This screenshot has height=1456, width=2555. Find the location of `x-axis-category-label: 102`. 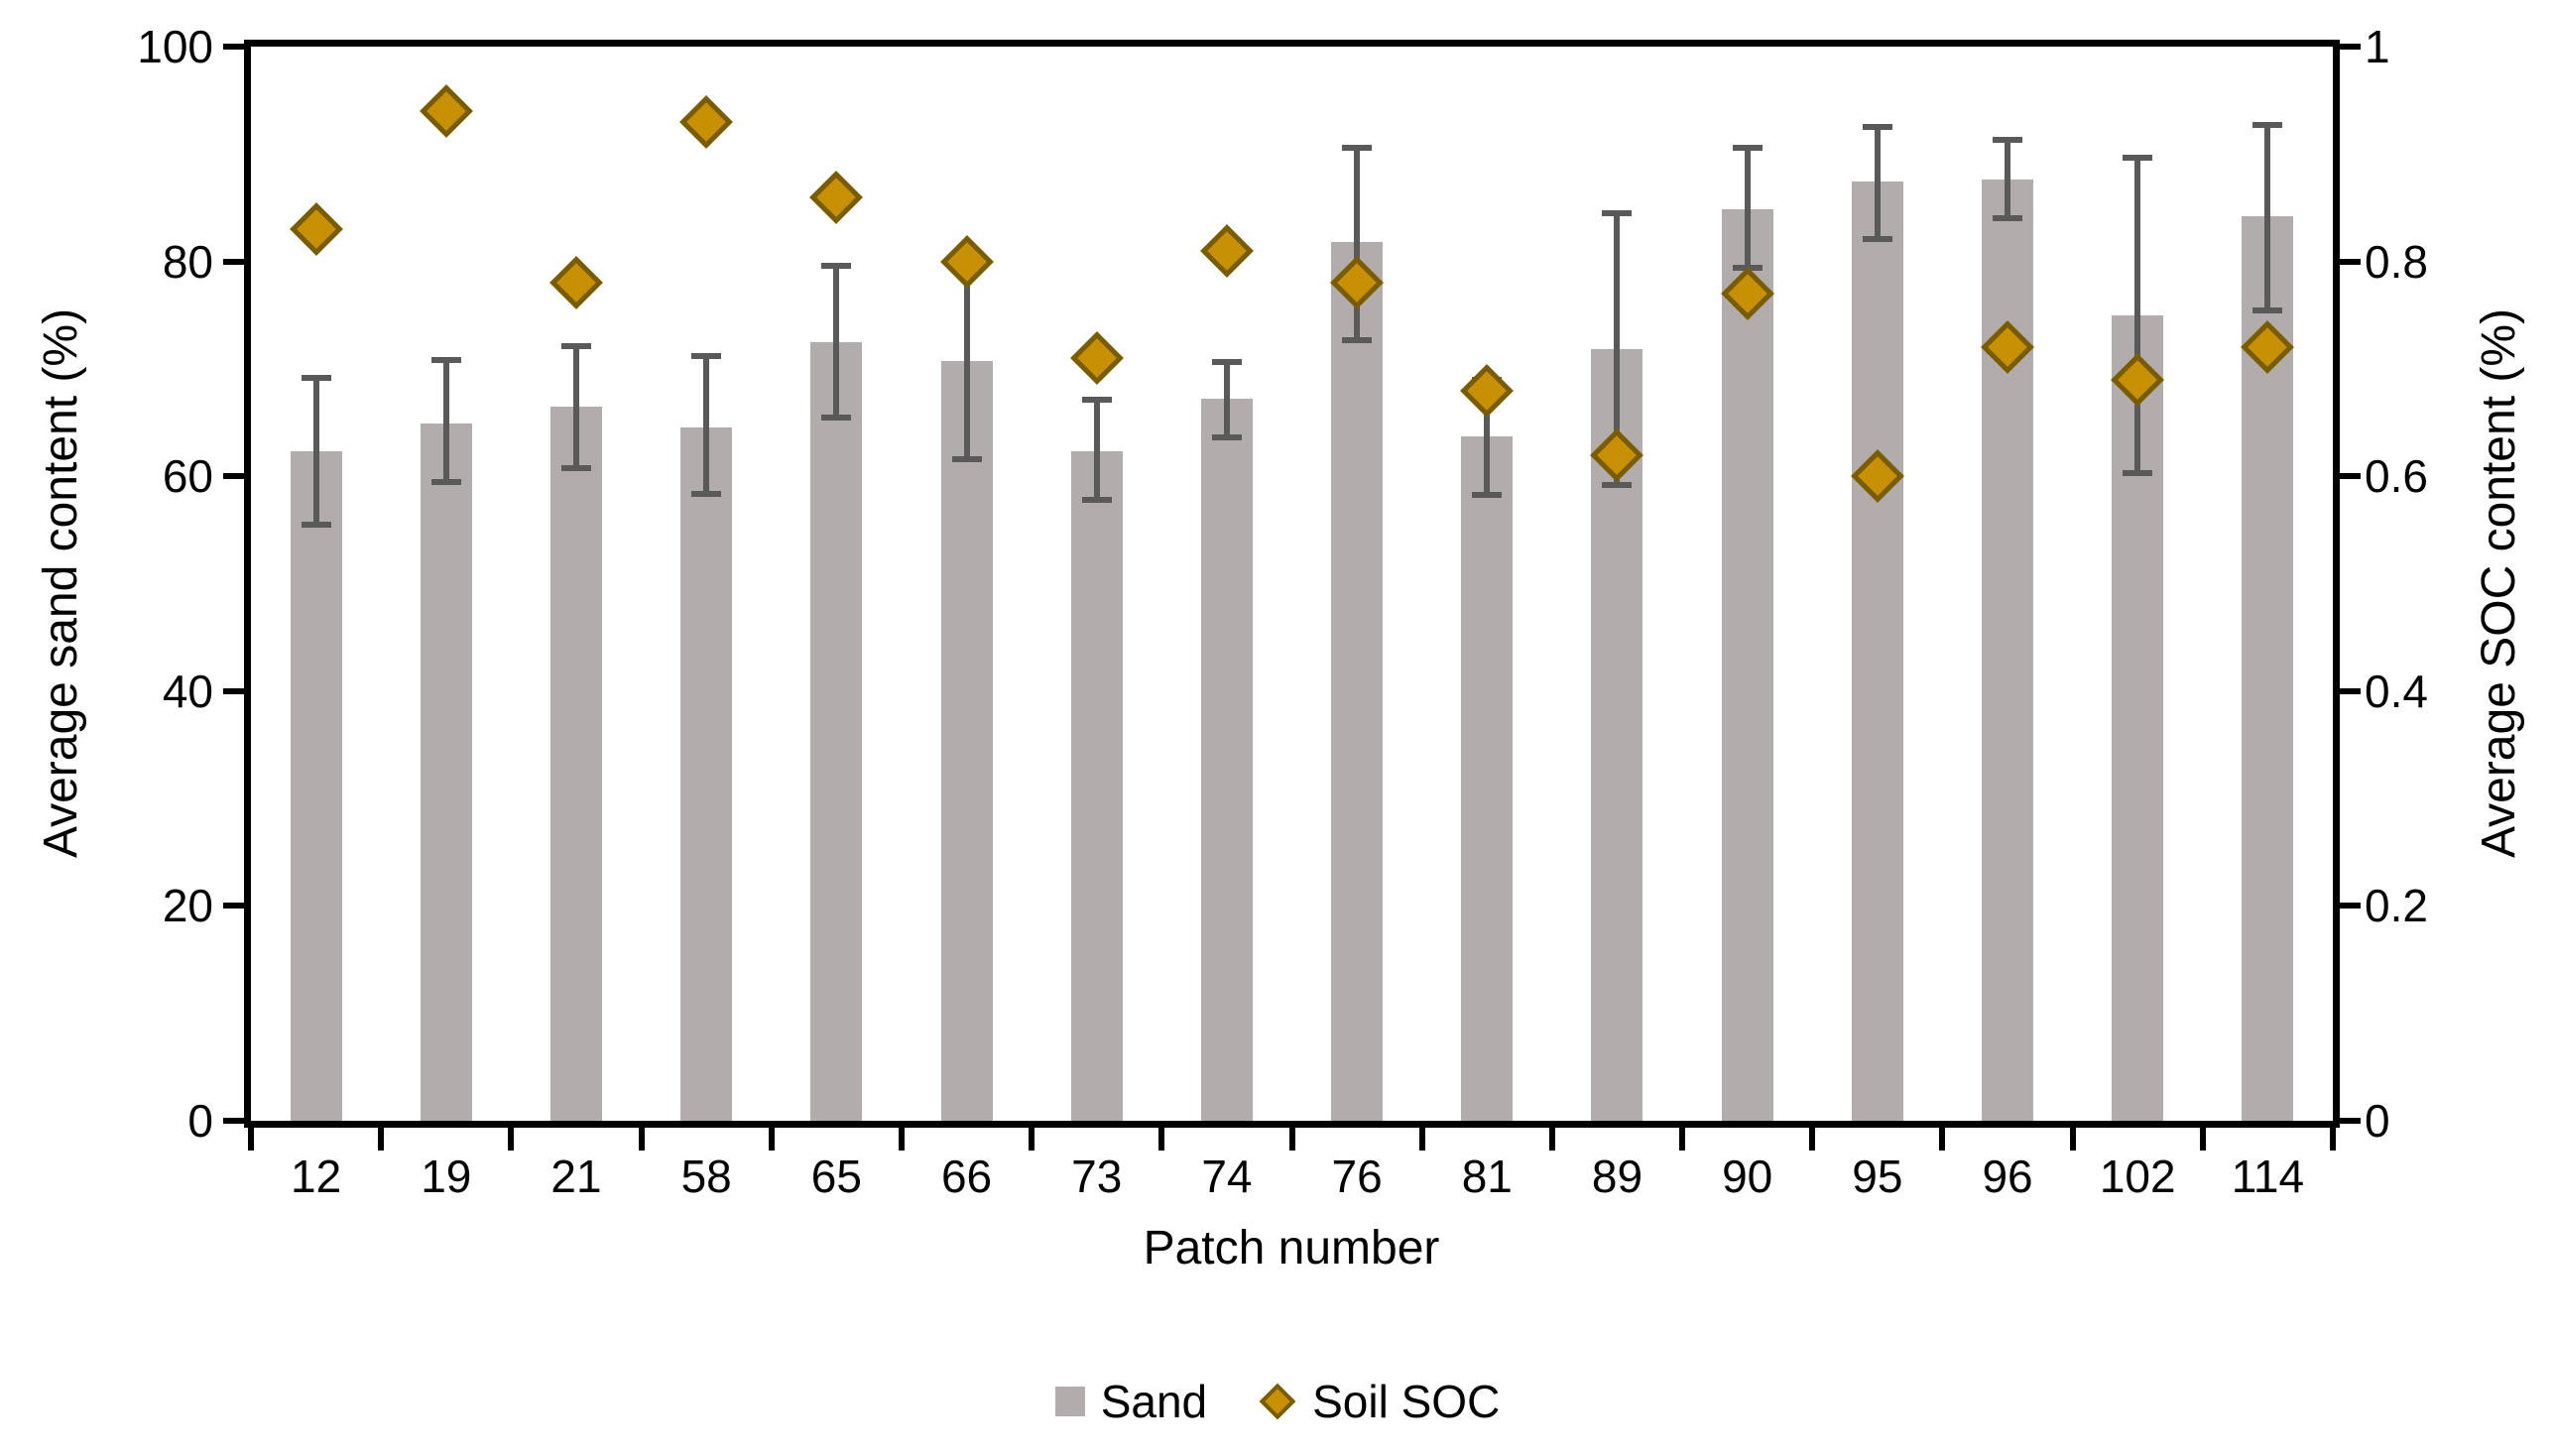

x-axis-category-label: 102 is located at coordinates (2138, 1176).